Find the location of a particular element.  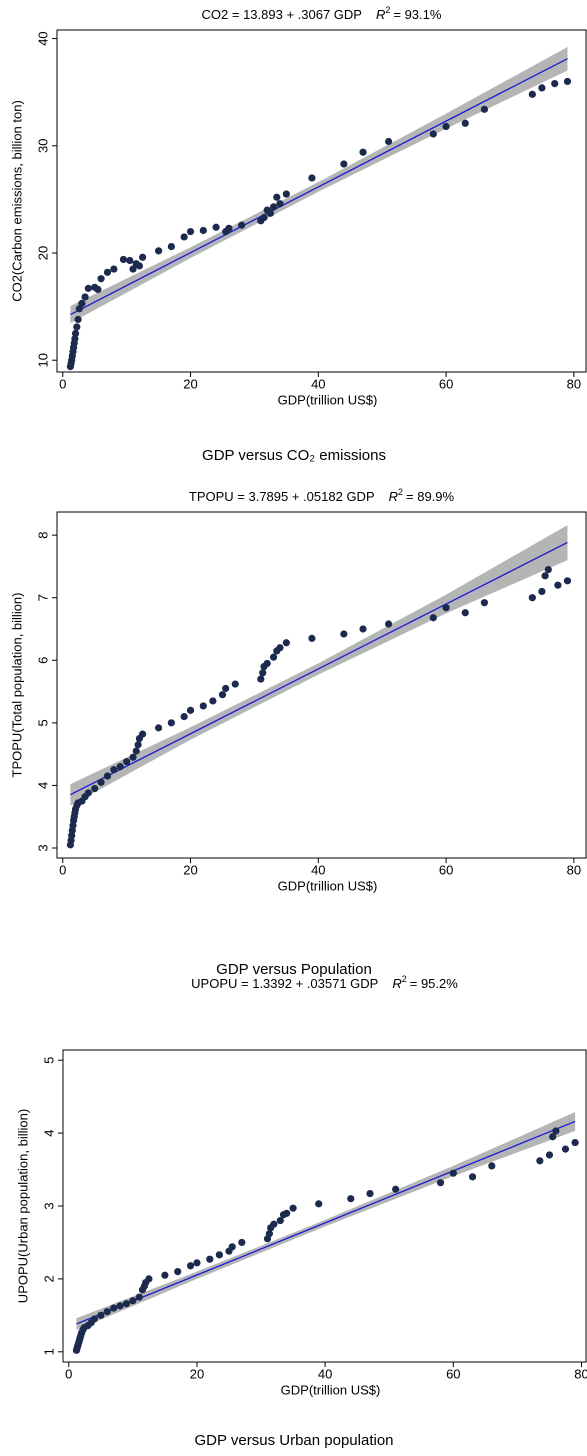

y-axis-title: CO2(Carbon emissions, billion ton) is located at coordinates (16, 201).